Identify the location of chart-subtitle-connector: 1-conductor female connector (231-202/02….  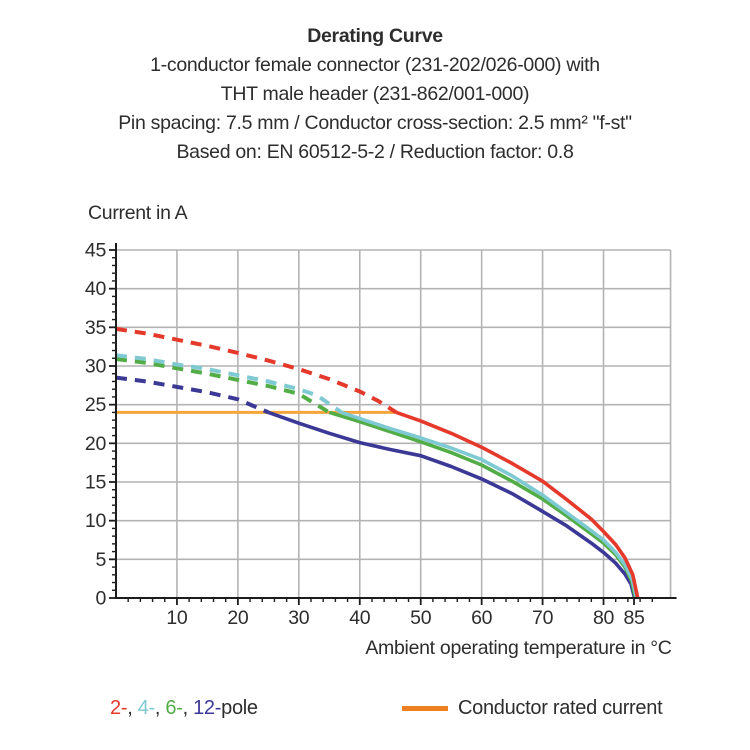
(375, 65).